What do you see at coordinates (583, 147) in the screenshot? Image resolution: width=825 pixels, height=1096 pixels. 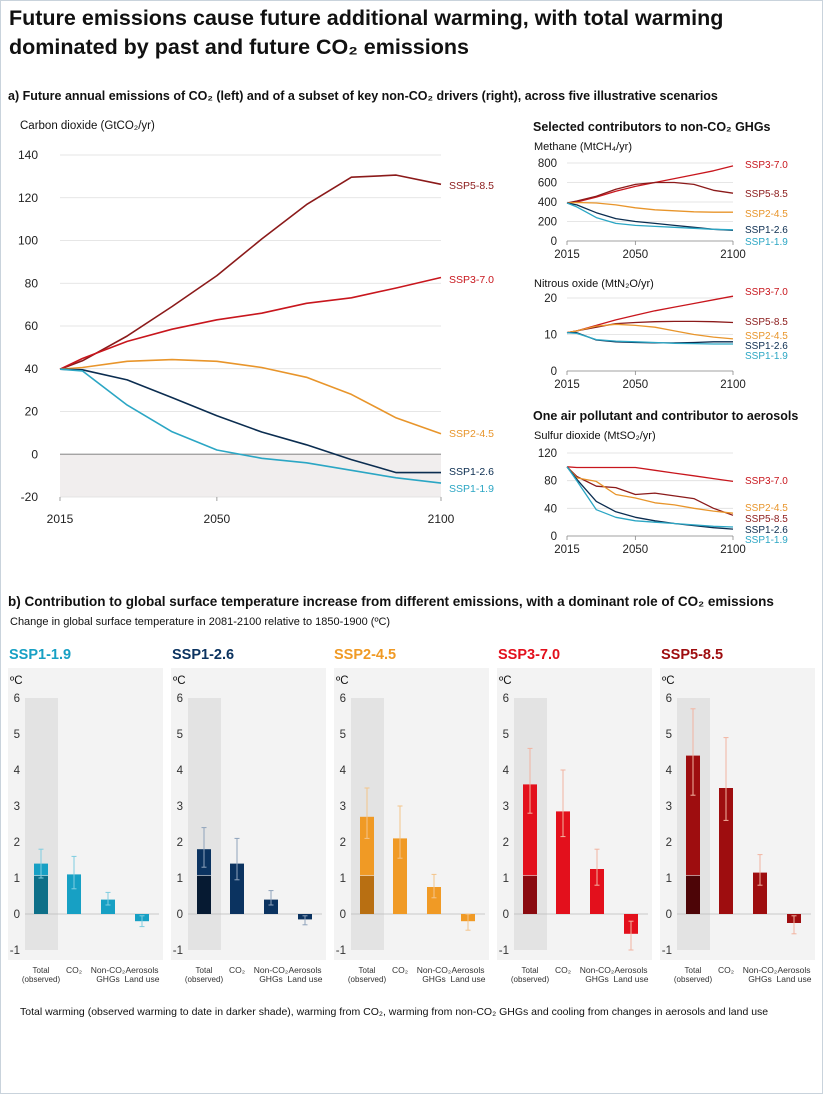 I see `methane-axis-title: Methane (MtCH₄/yr)` at bounding box center [583, 147].